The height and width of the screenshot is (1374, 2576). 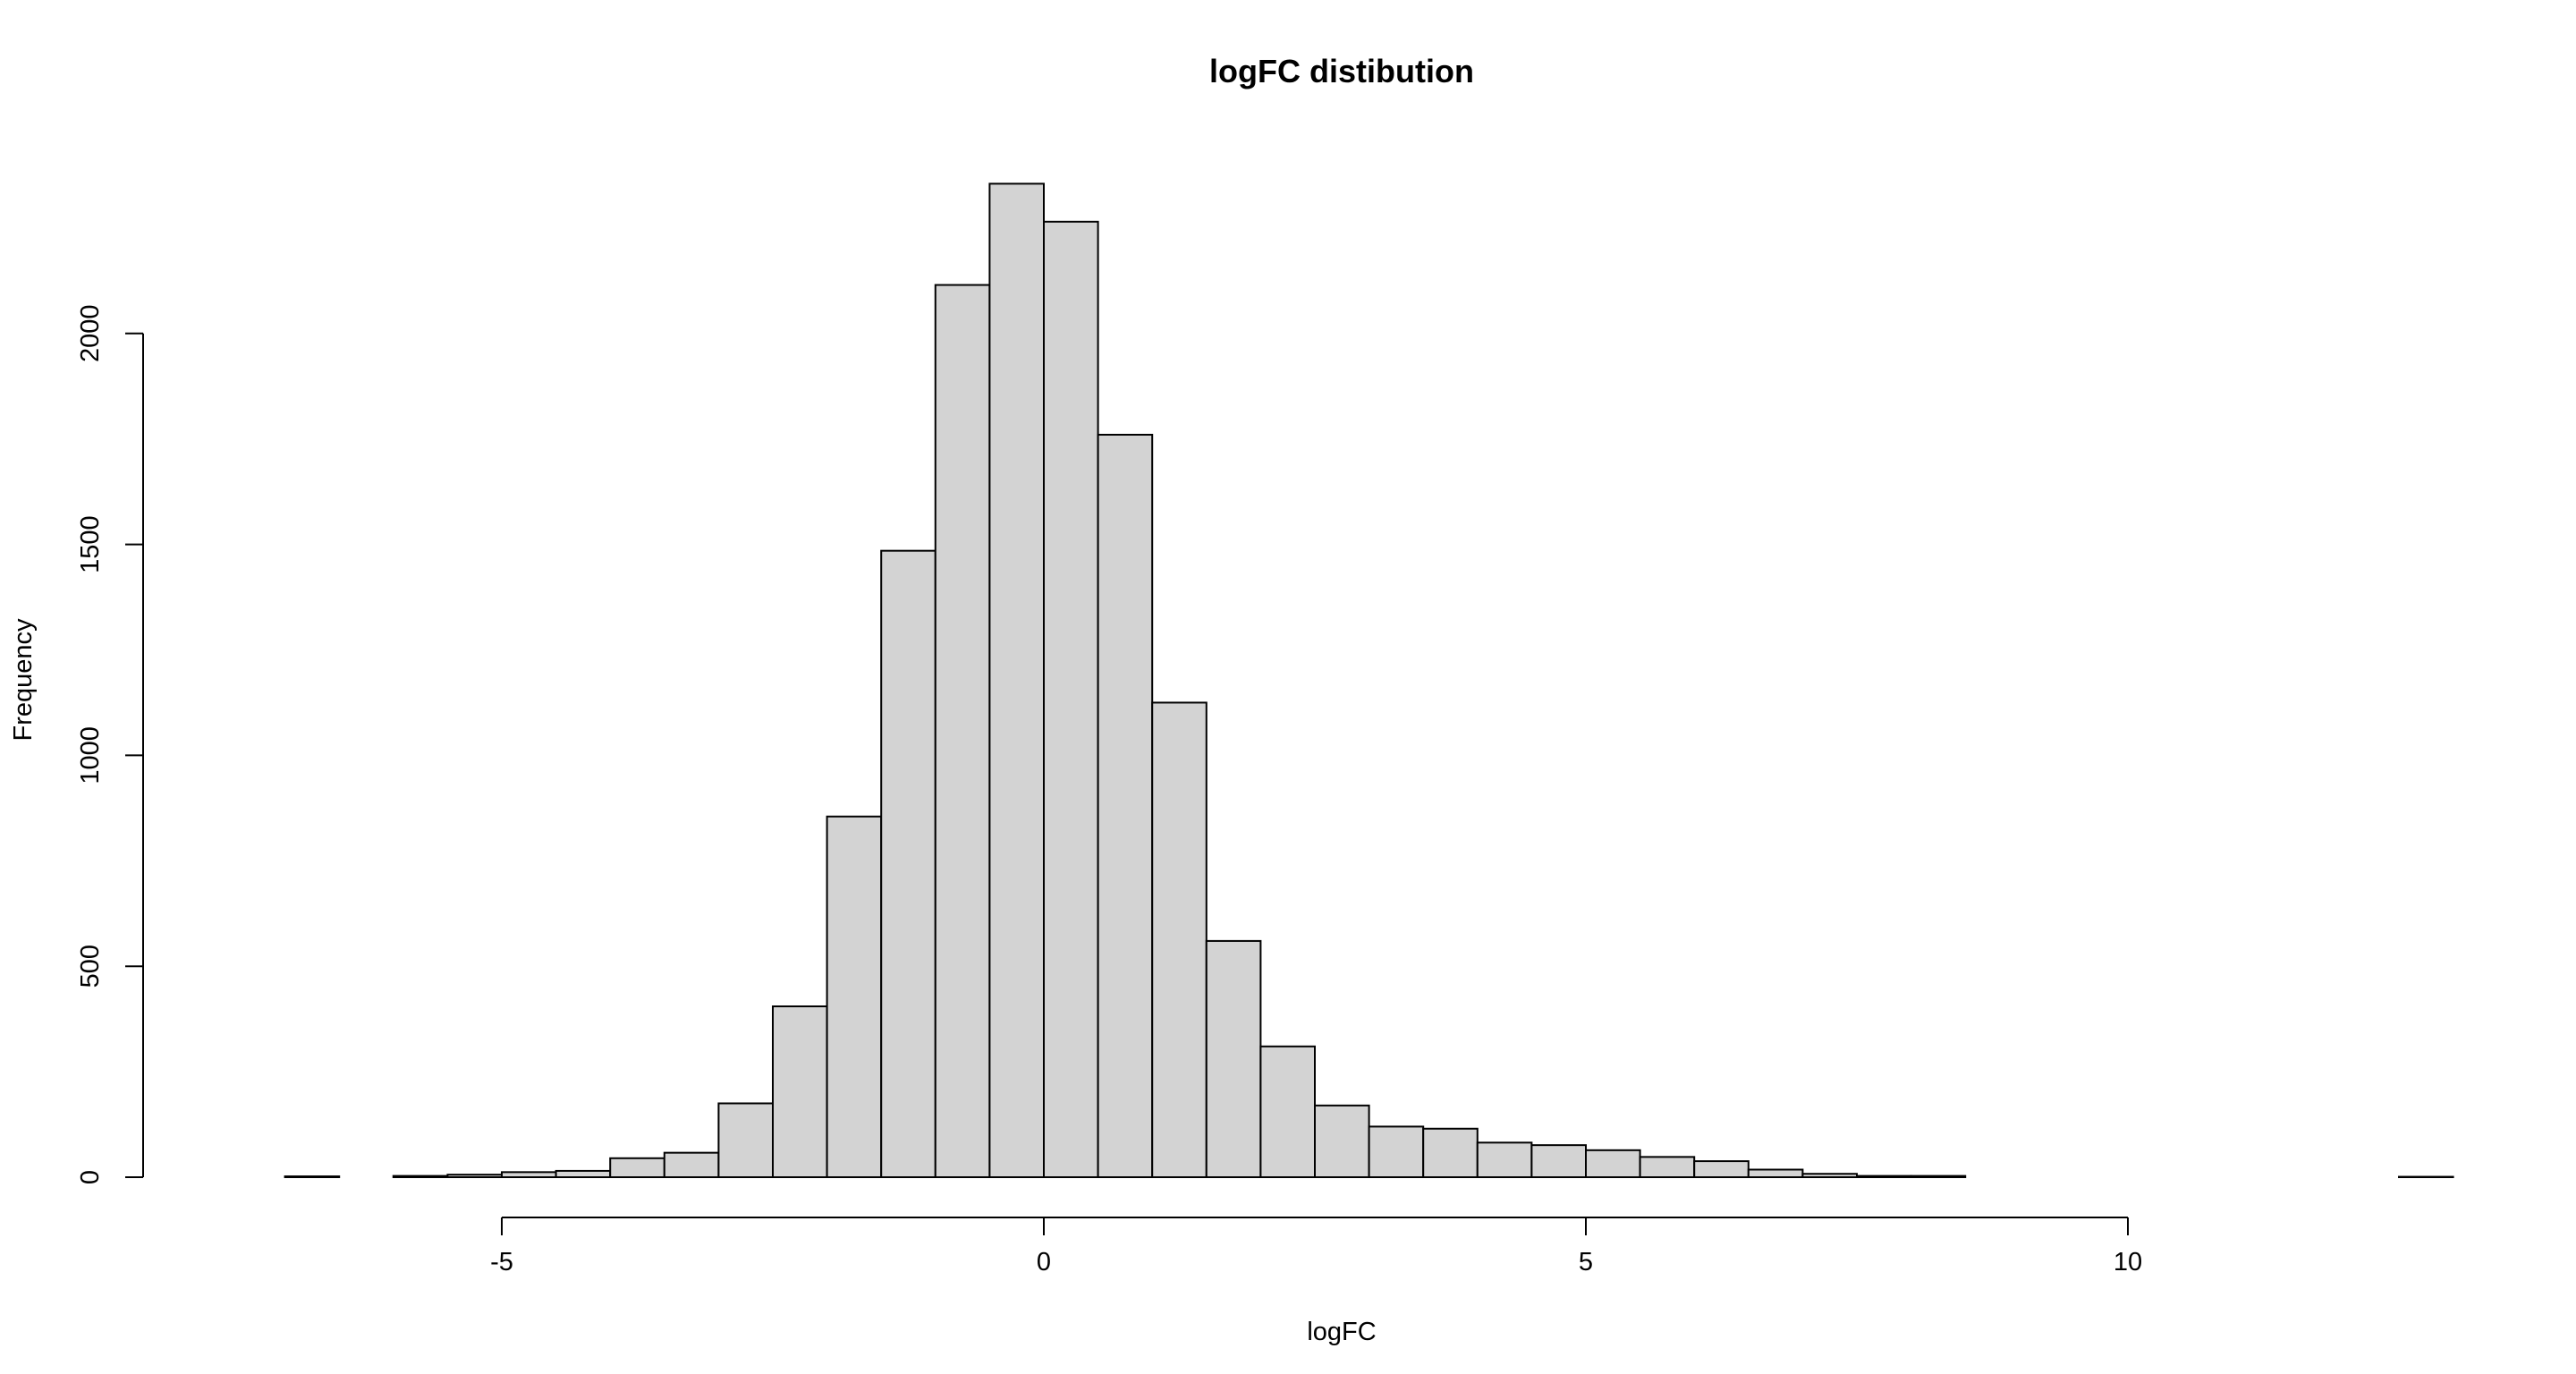 I want to click on y-tick-label: 2000, so click(x=90, y=334).